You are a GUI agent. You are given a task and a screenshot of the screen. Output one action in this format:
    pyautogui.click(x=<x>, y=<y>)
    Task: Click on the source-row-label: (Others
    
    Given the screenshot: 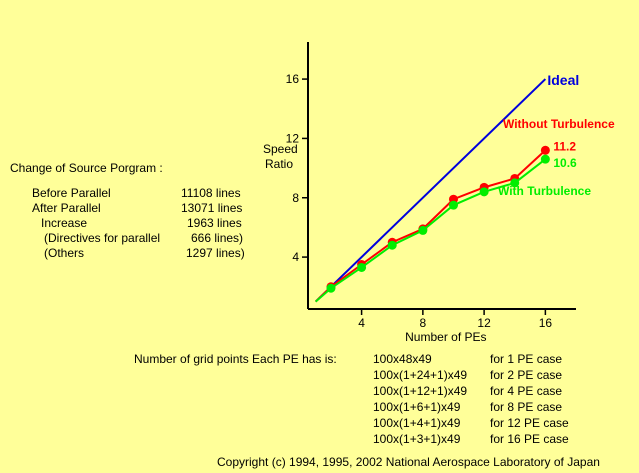 What is the action you would take?
    pyautogui.click(x=64, y=253)
    